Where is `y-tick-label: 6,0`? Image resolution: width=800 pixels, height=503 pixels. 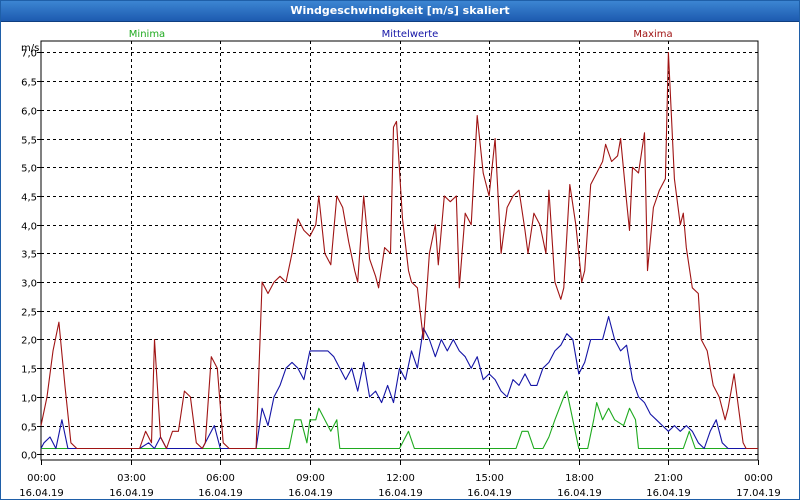
y-tick-label: 6,0 is located at coordinates (29, 112).